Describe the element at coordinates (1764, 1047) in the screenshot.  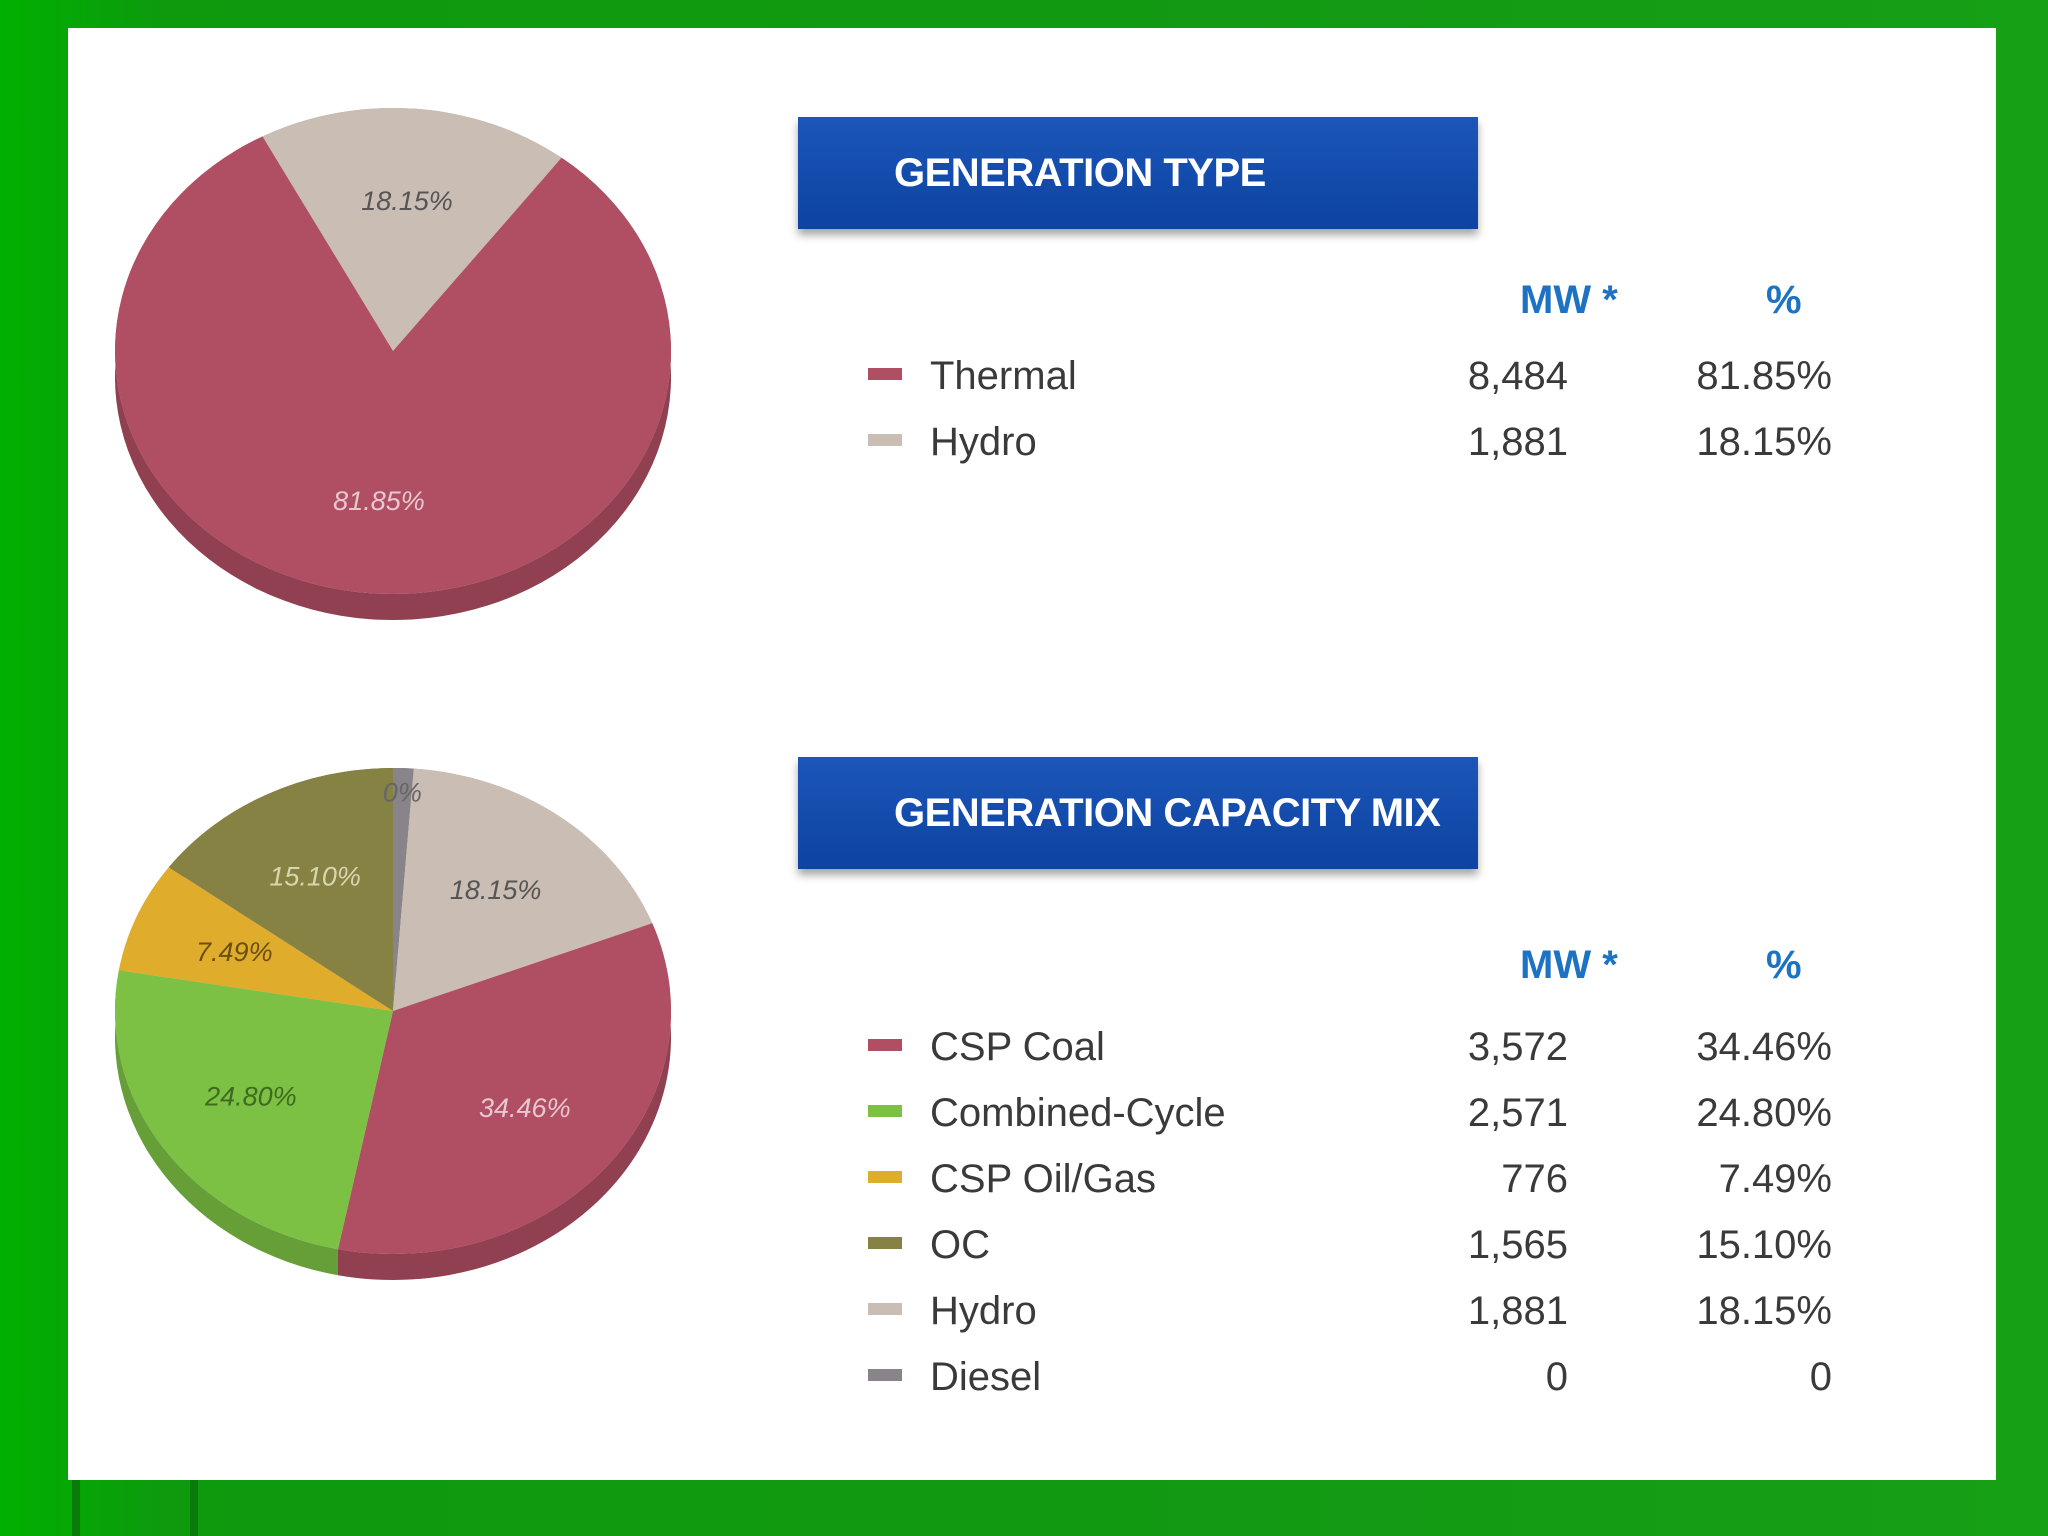
I see `legend-percent-value: 34.46%` at that location.